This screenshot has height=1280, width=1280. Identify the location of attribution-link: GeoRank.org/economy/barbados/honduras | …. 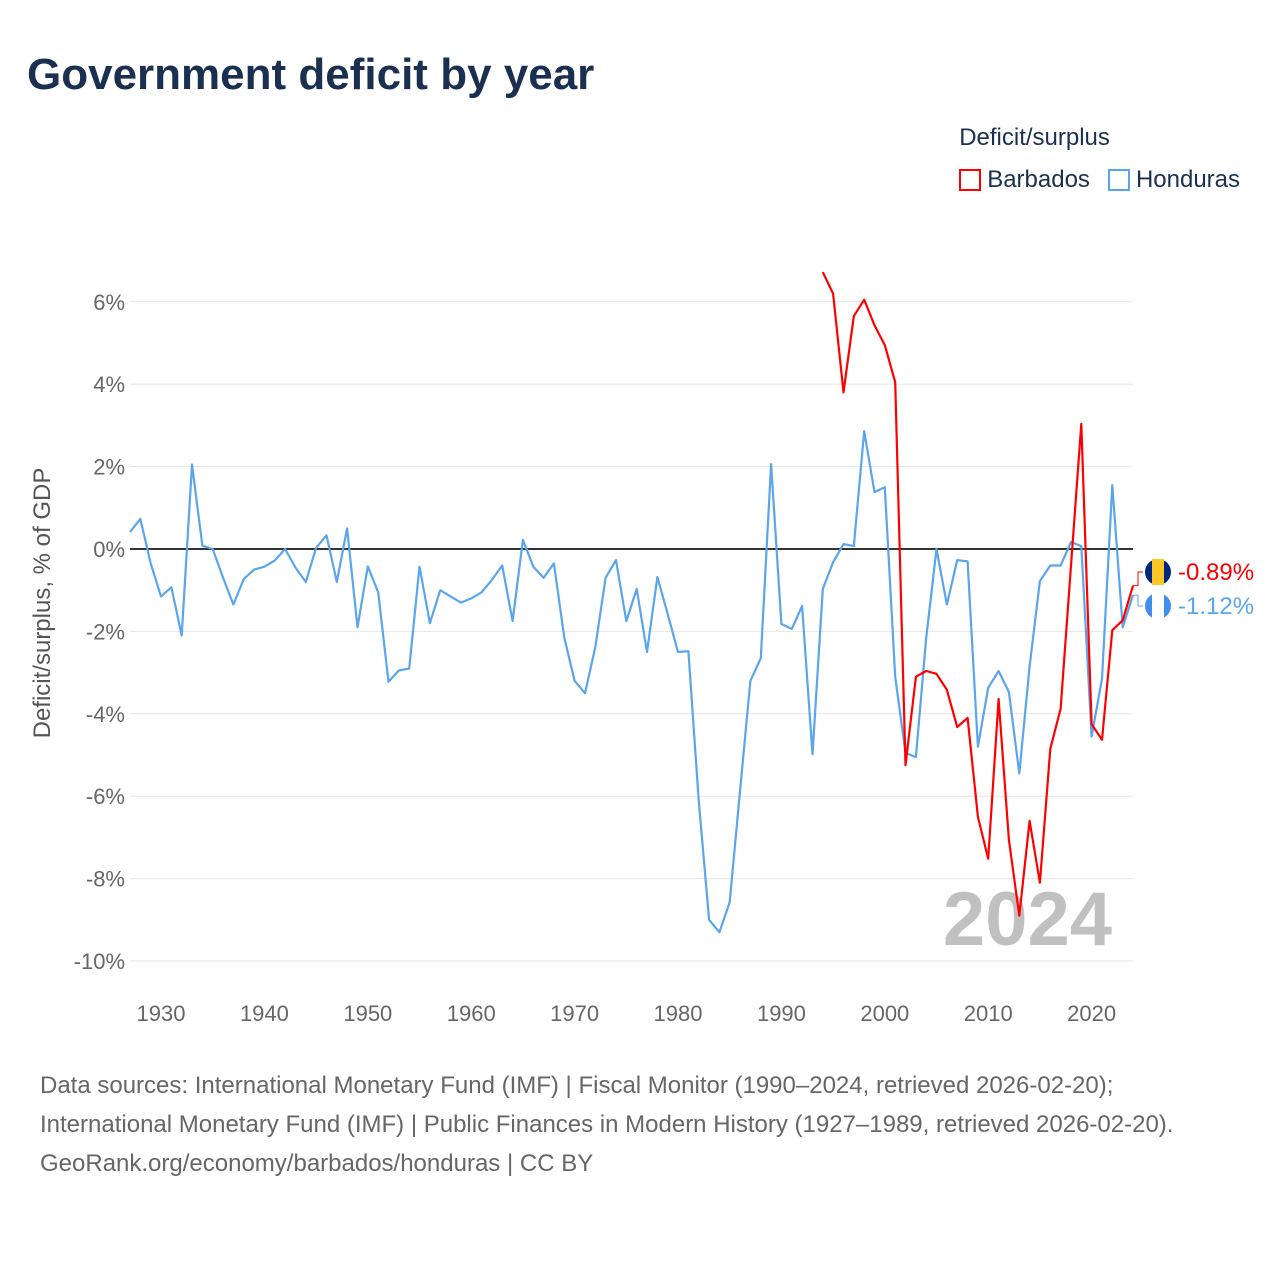
(317, 1163).